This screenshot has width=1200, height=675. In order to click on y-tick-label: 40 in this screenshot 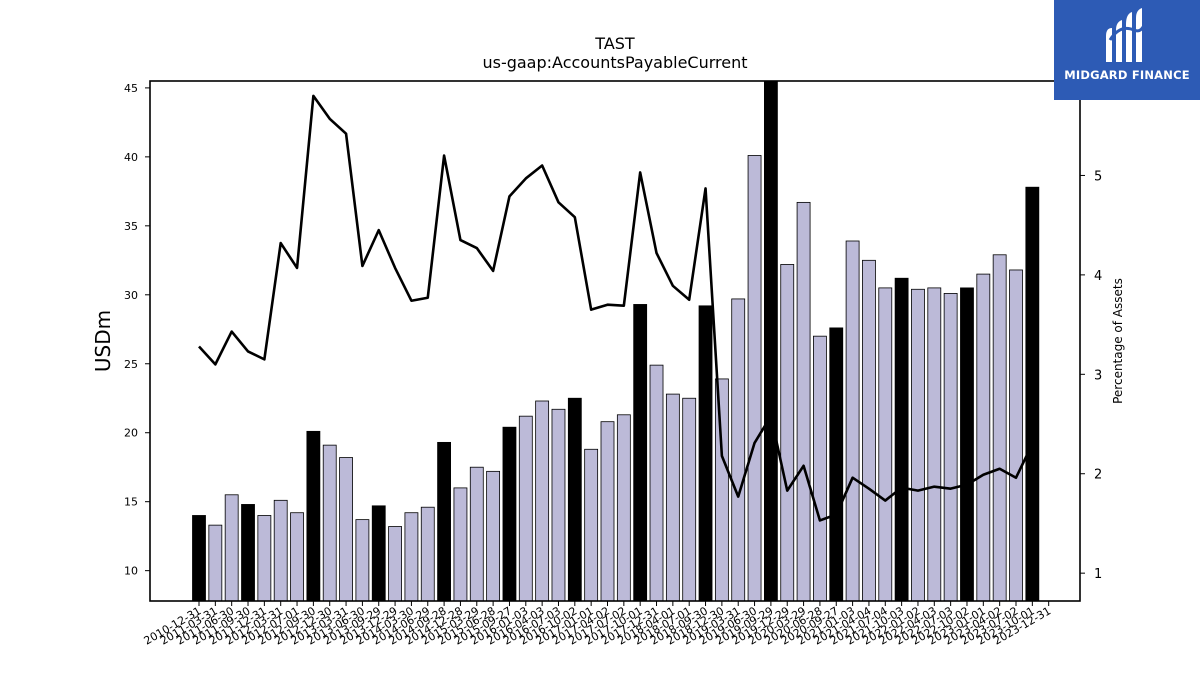, I will do `click(131, 157)`.